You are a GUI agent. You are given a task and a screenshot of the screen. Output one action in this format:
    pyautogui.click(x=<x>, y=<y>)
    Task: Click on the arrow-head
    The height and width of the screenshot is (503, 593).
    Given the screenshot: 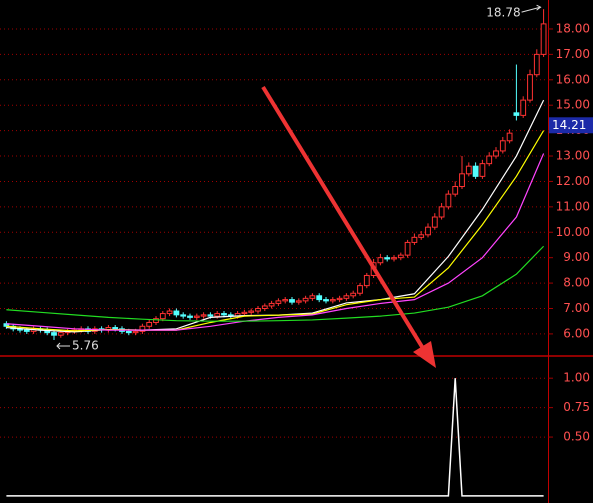 What is the action you would take?
    pyautogui.click(x=424, y=354)
    